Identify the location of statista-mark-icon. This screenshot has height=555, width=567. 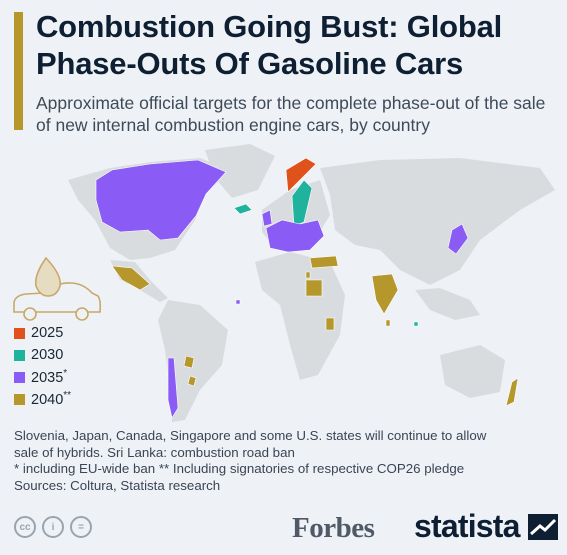
(543, 527).